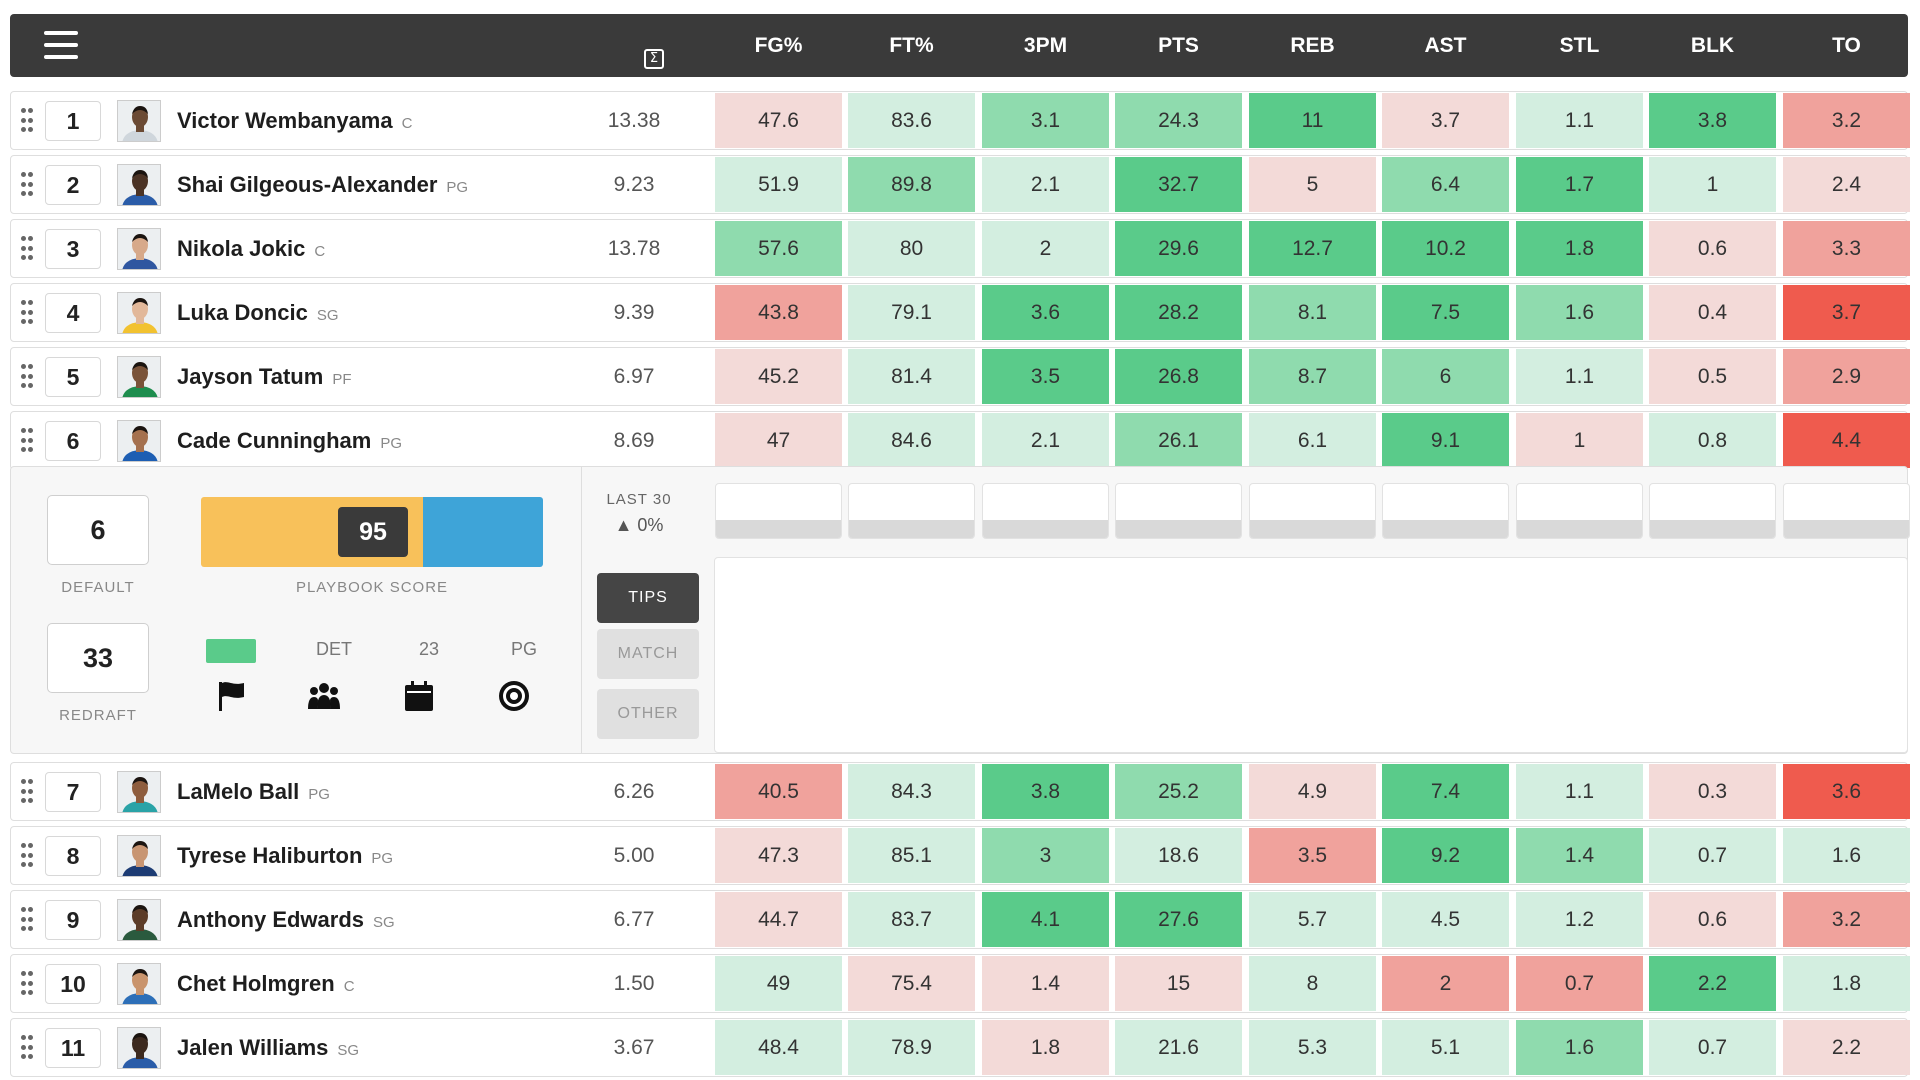 This screenshot has height=1080, width=1920. Describe the element at coordinates (1445, 45) in the screenshot. I see `column-header-ast: AST` at that location.